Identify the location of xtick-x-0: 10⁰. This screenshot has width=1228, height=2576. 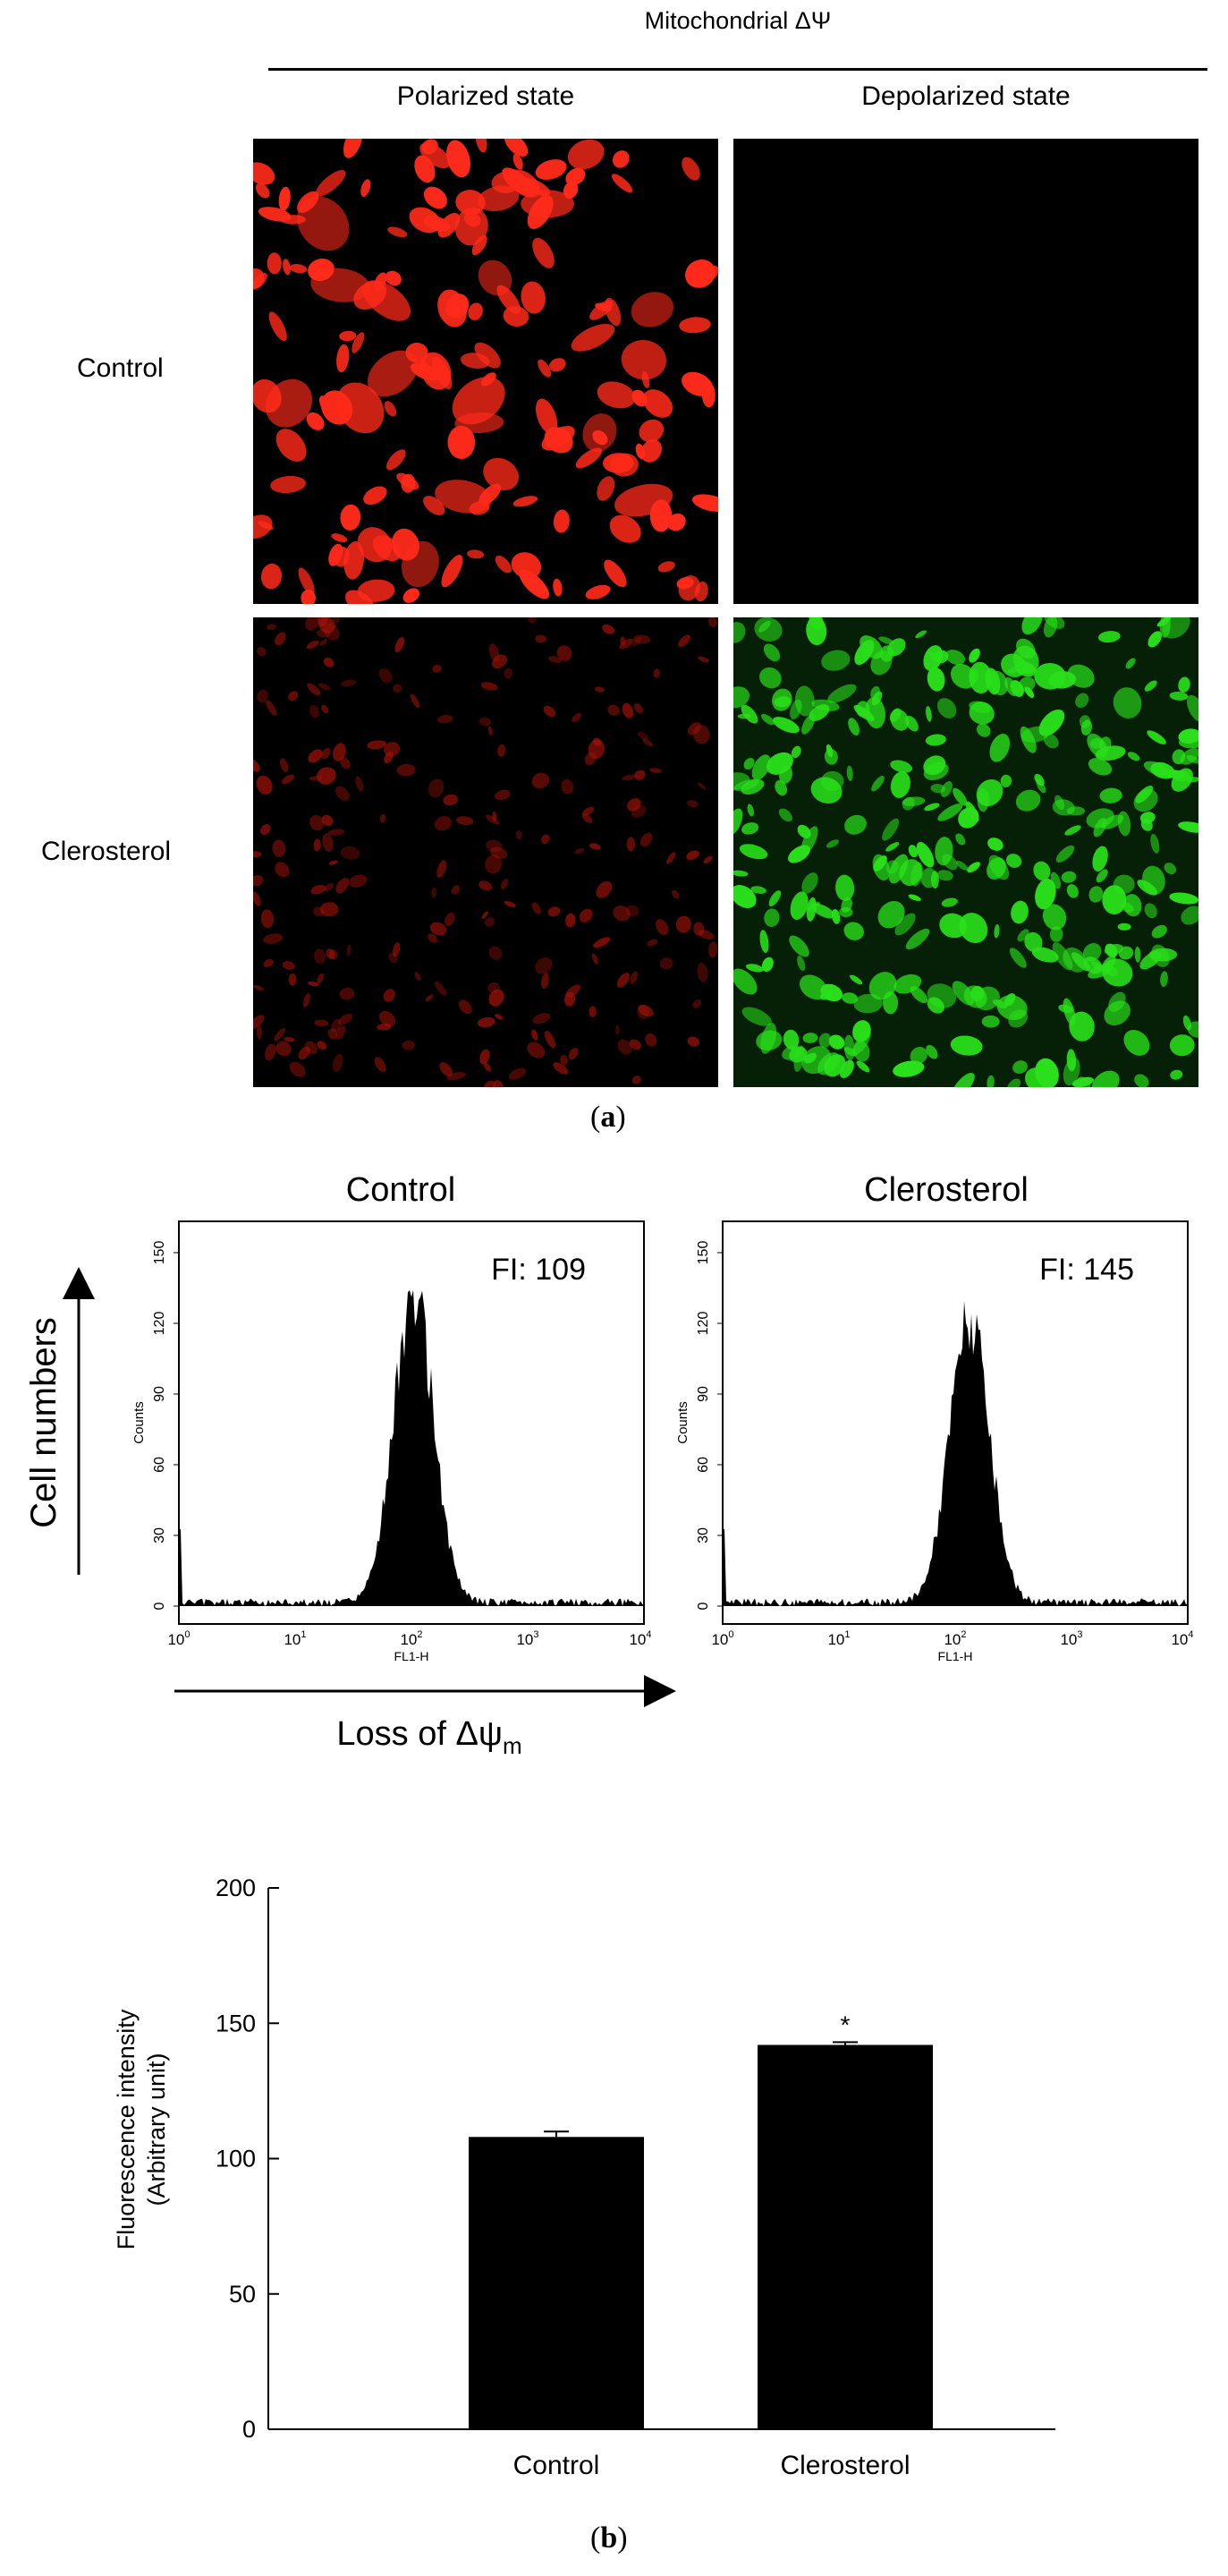
(722, 1638).